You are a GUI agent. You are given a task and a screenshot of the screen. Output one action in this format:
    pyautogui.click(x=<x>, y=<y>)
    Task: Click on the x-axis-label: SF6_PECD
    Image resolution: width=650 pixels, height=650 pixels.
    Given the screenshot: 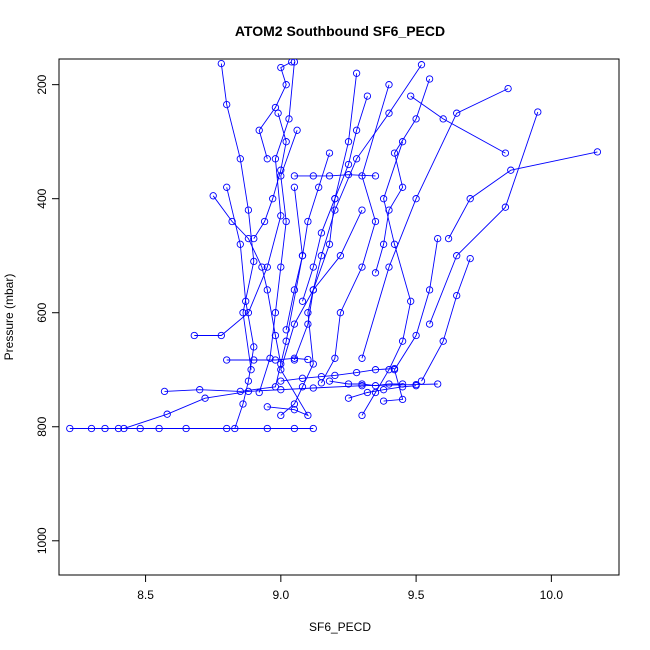 What is the action you would take?
    pyautogui.click(x=340, y=627)
    